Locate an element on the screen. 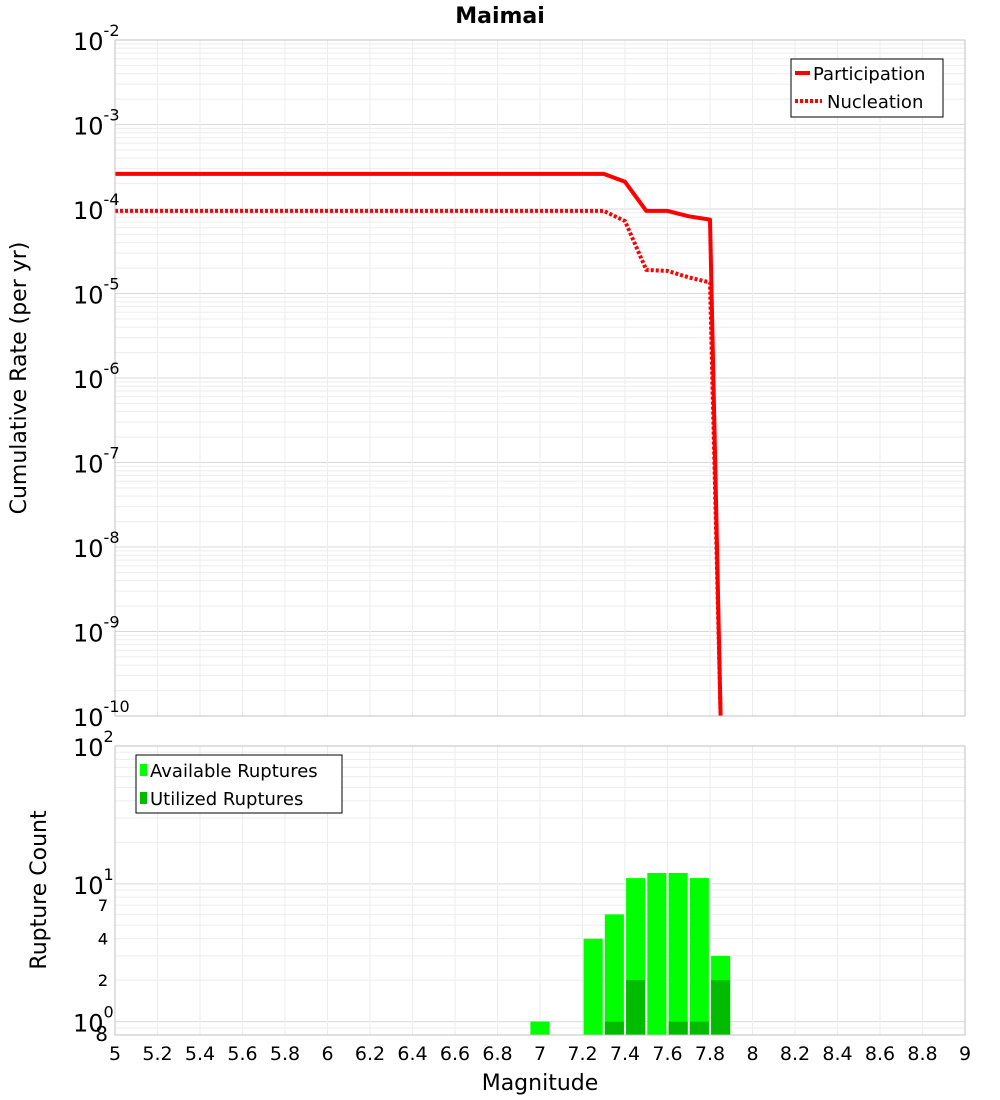 This screenshot has width=1000, height=1100. rate-legend: Participation Nucleation is located at coordinates (867, 88).